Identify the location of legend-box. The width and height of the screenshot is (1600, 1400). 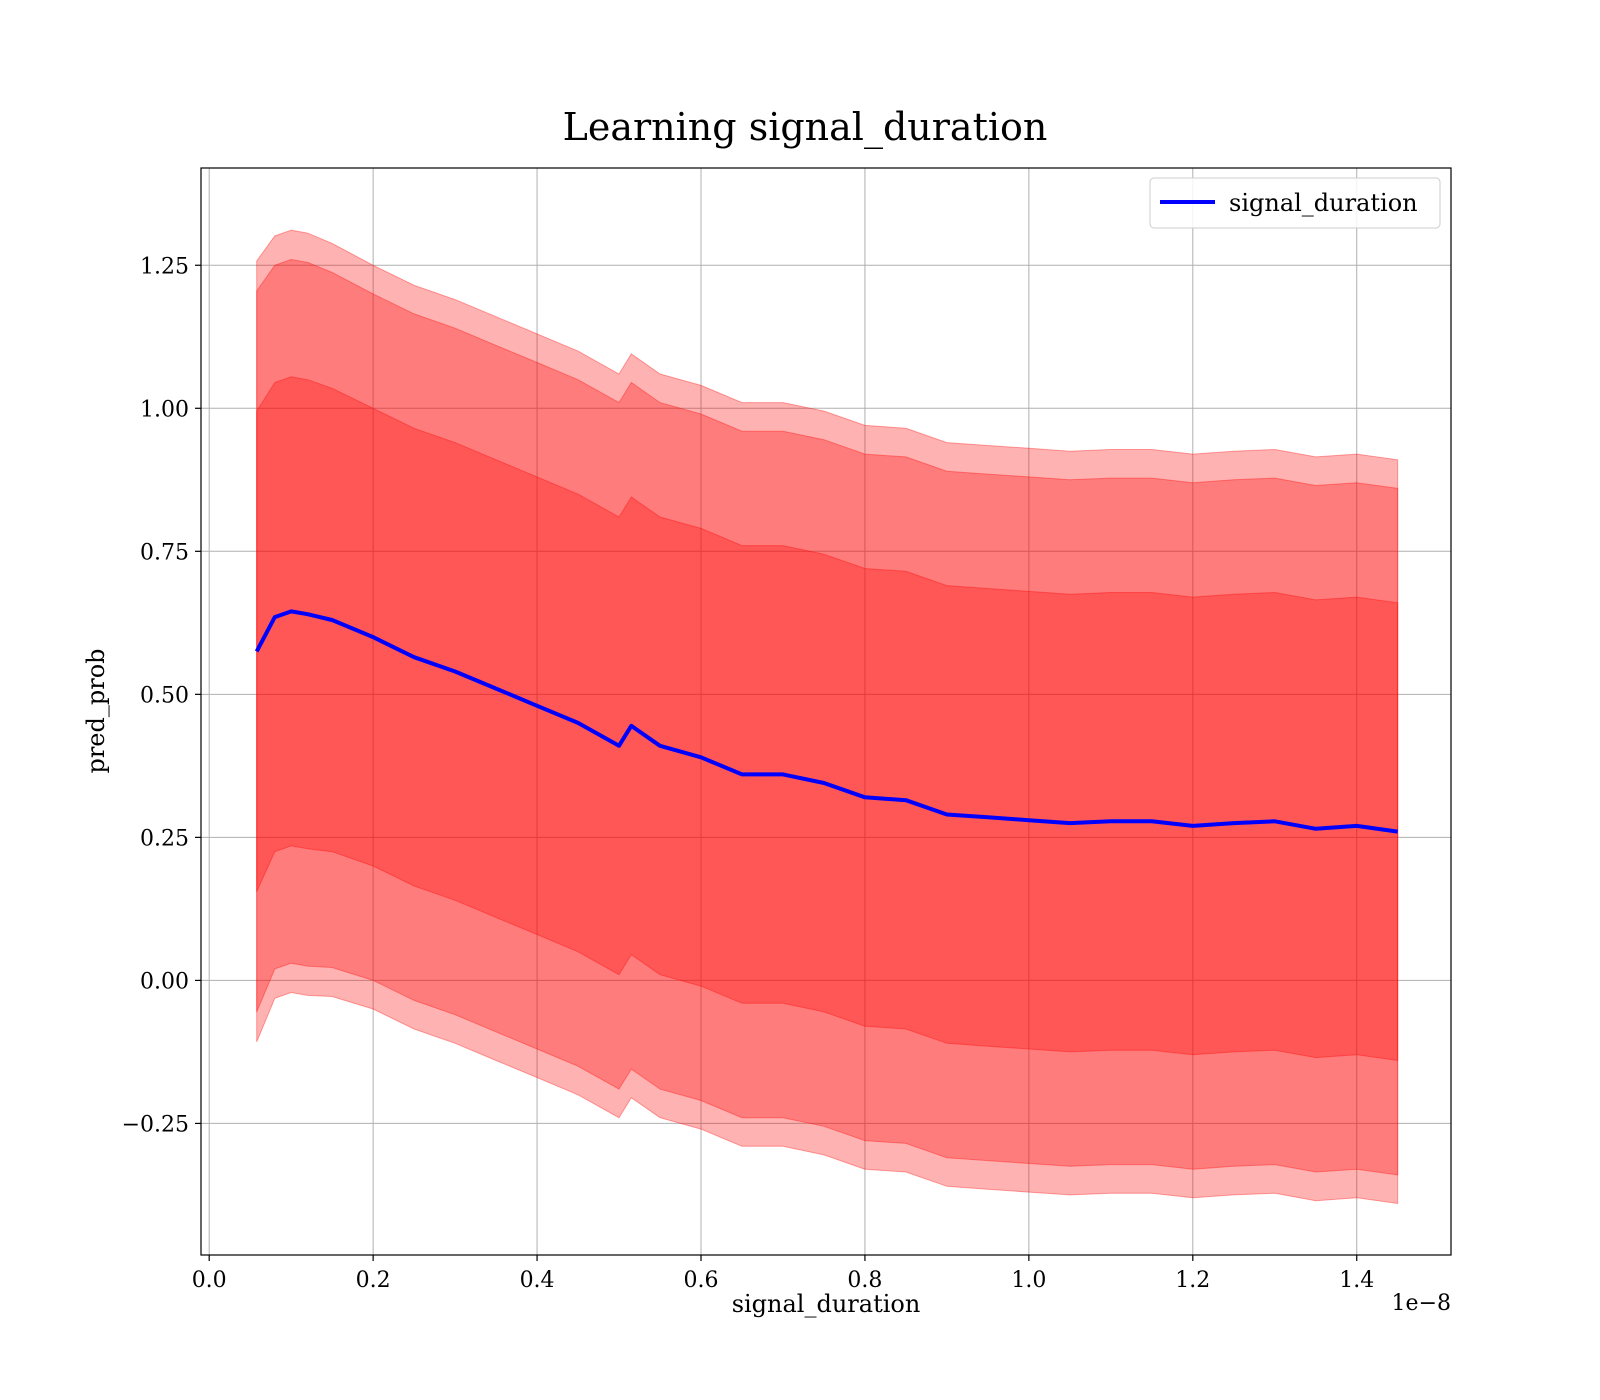
(1295, 203).